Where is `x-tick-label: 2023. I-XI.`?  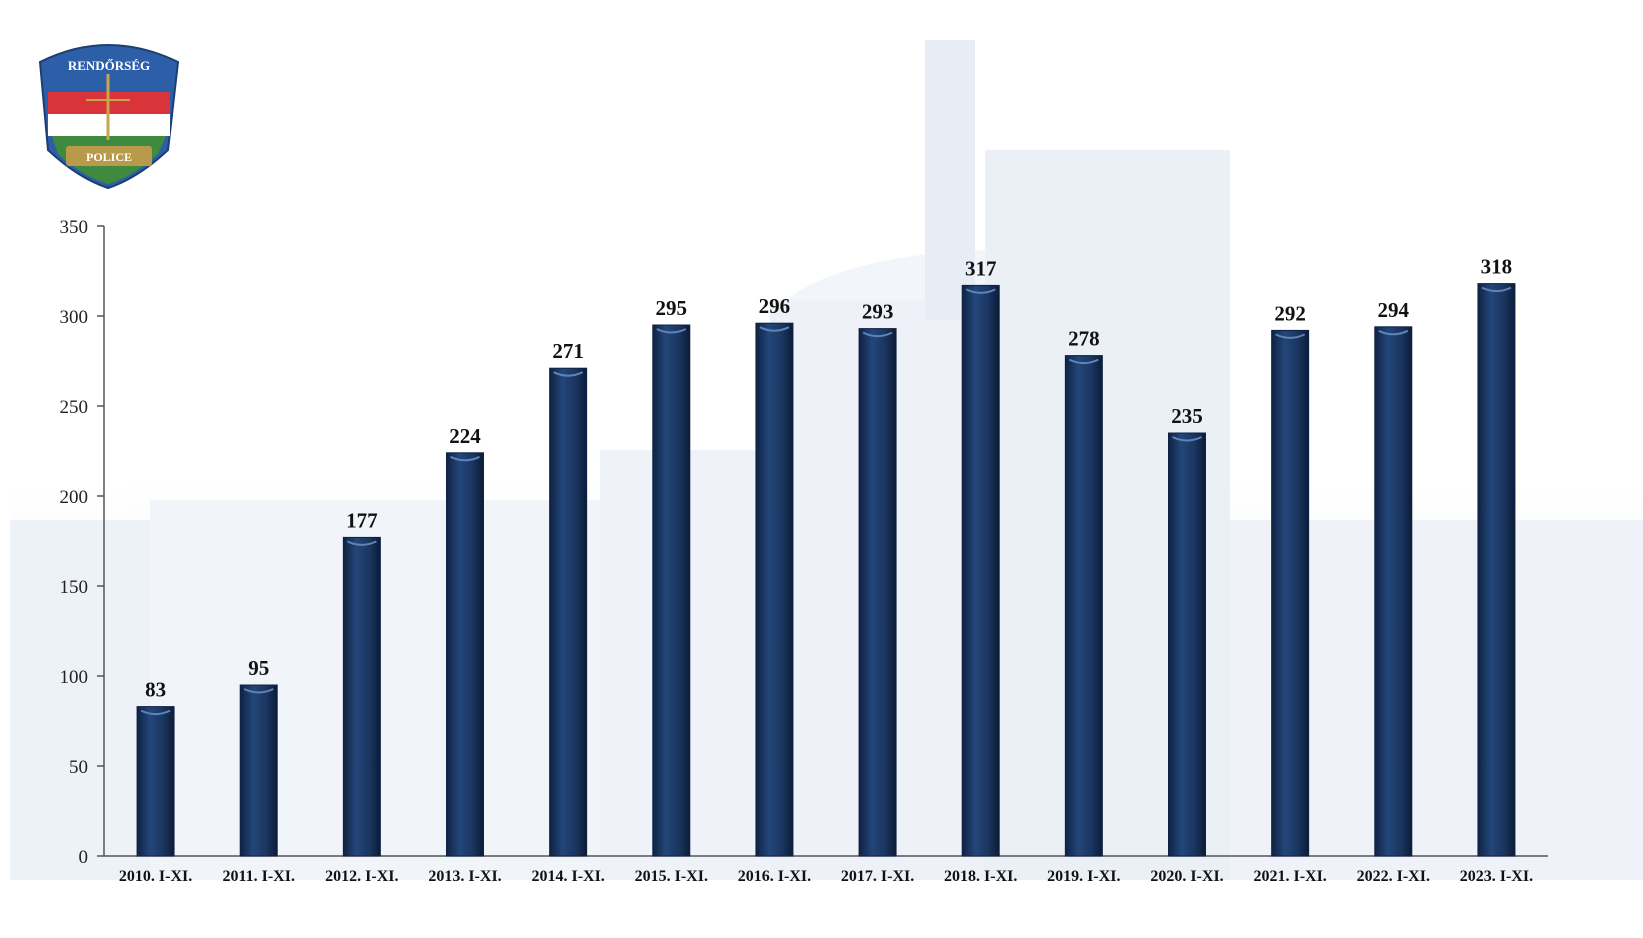 x-tick-label: 2023. I-XI. is located at coordinates (1496, 876).